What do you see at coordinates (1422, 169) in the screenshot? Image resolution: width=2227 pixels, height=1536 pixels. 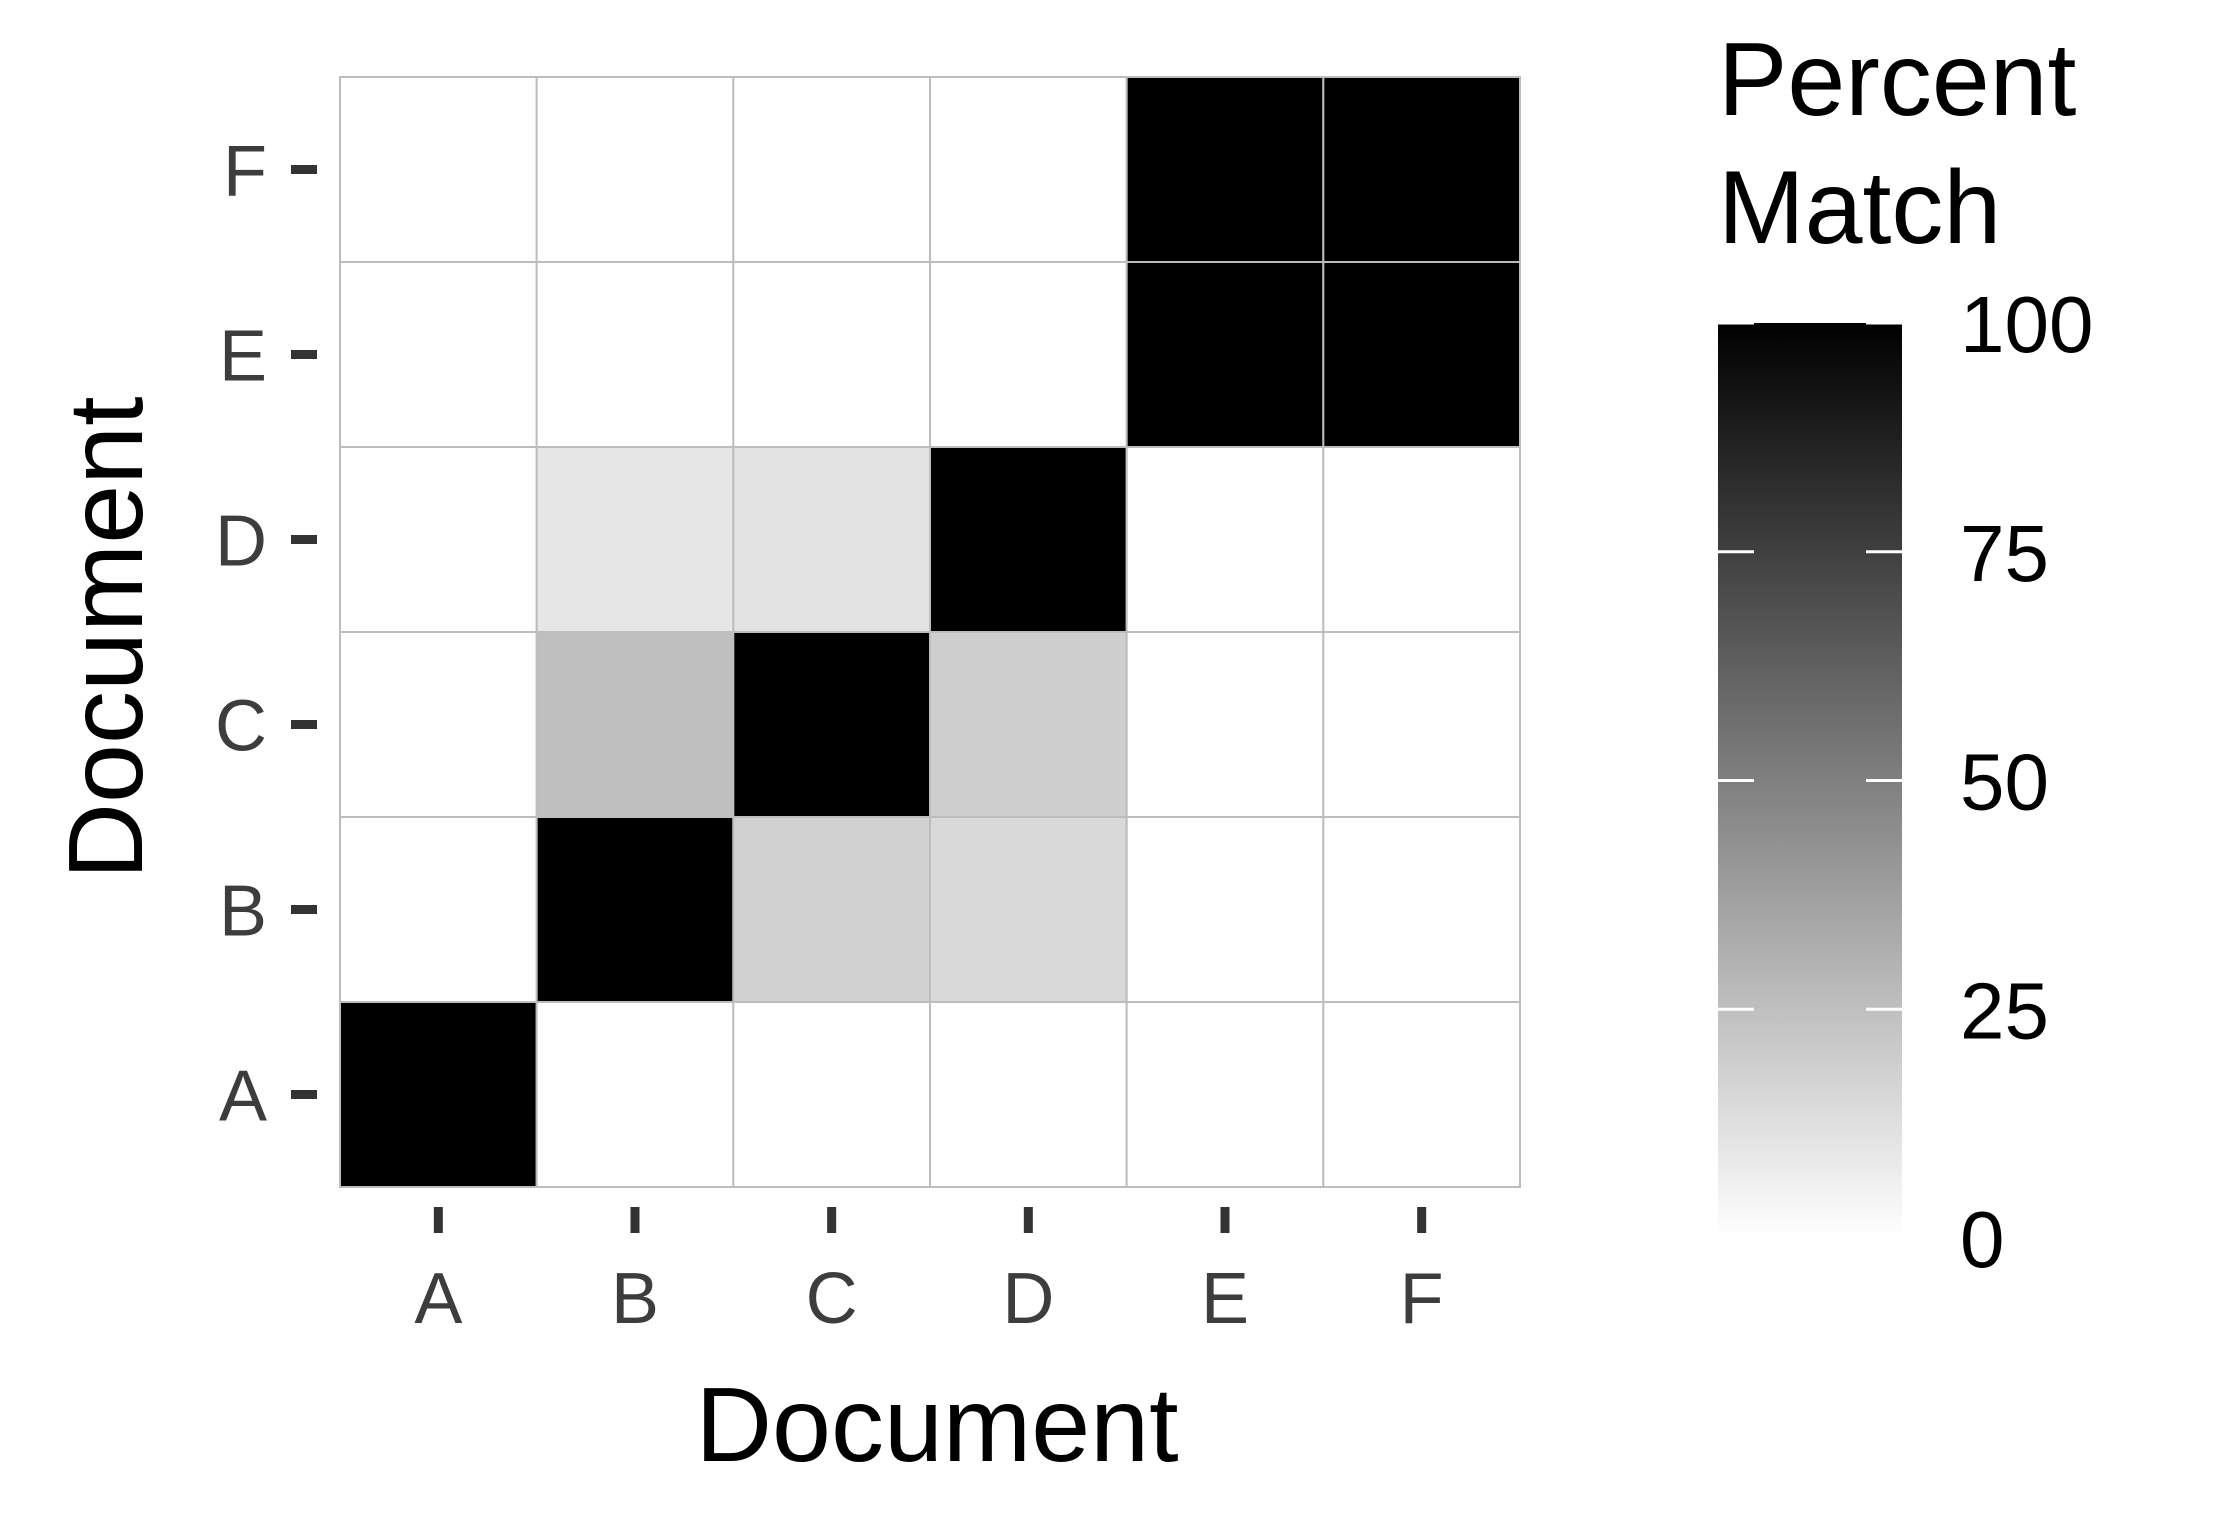 I see `heatmap-cell-F-F` at bounding box center [1422, 169].